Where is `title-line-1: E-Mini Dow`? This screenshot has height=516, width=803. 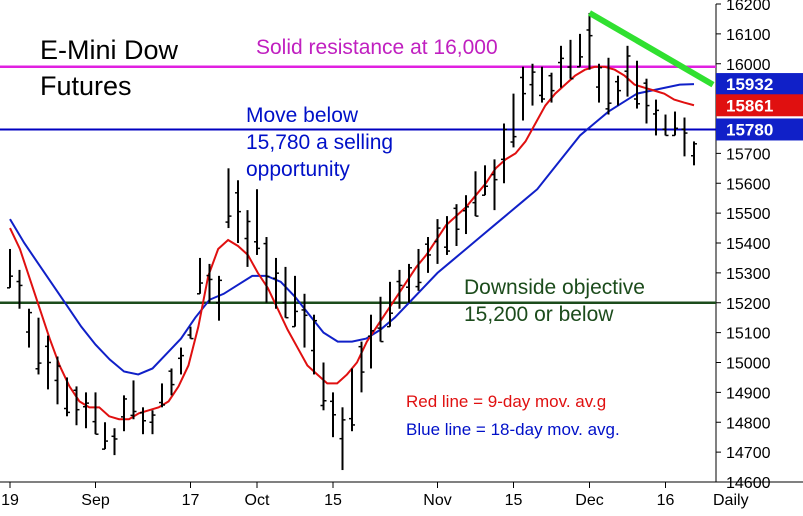 title-line-1: E-Mini Dow is located at coordinates (109, 50).